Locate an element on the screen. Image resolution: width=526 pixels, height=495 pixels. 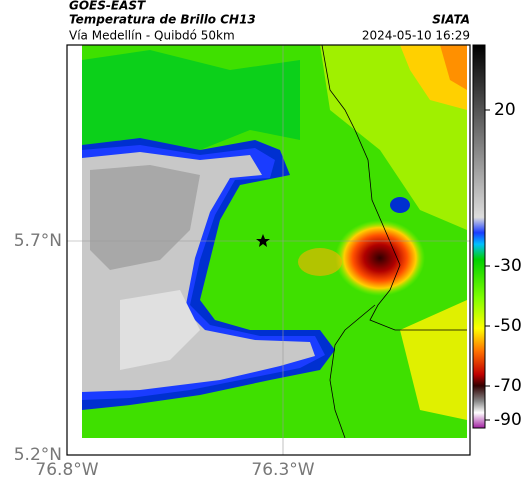
colorbar-tick-label: -50 is located at coordinates (508, 326).